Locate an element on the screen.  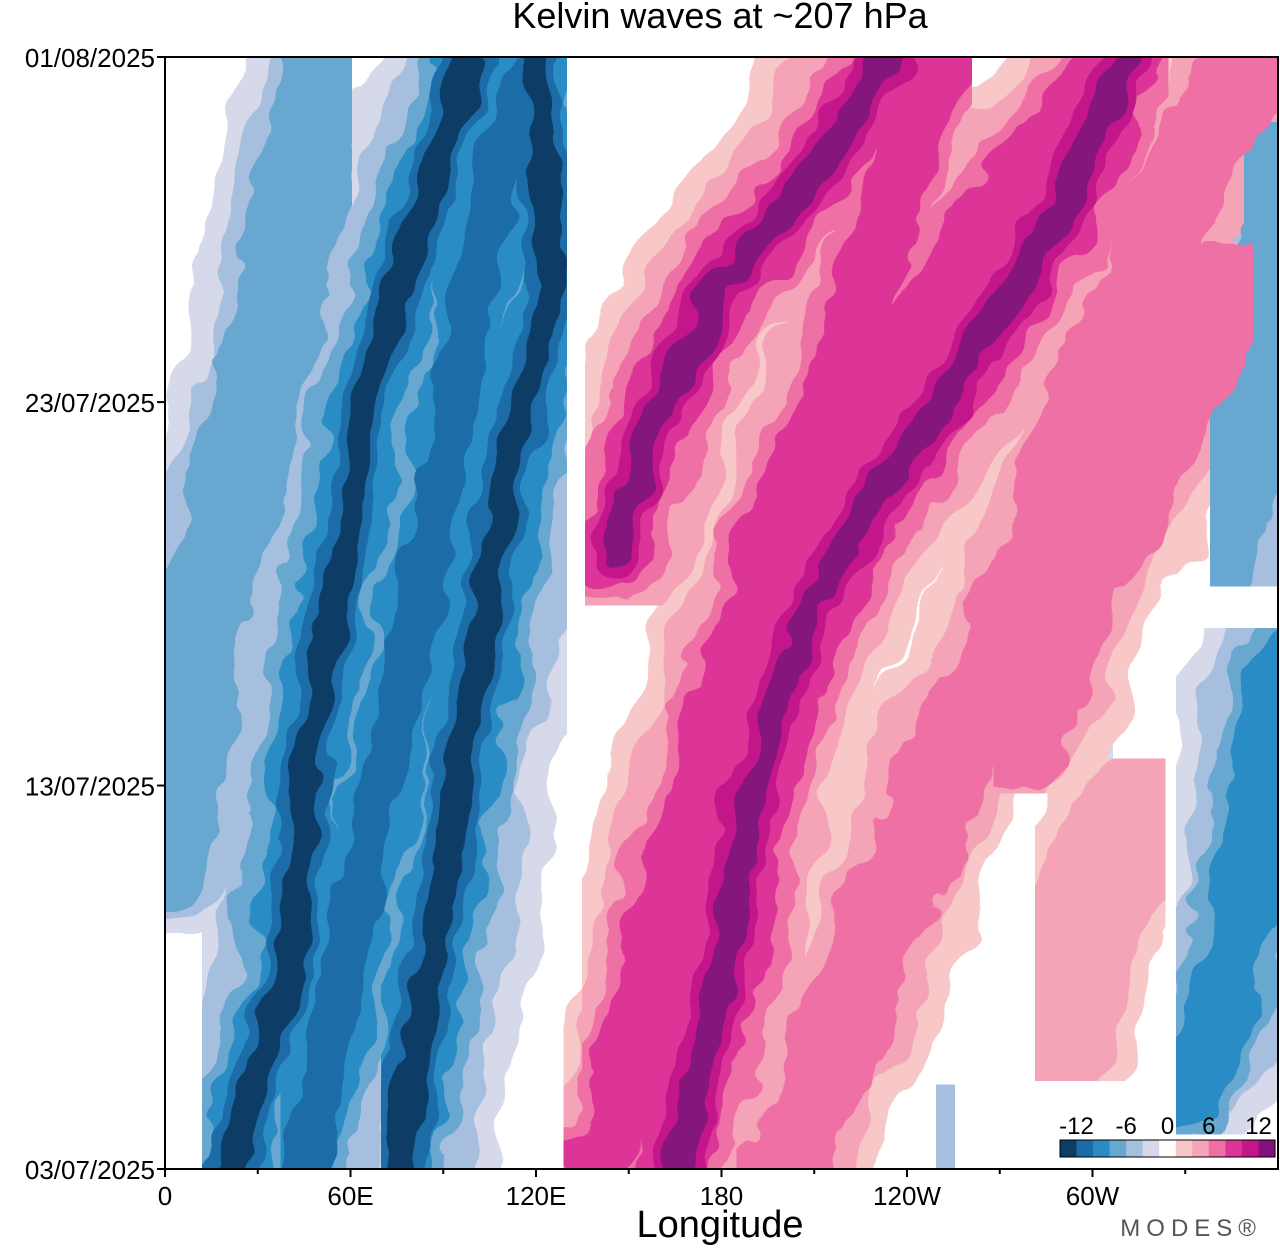
colorbar-tick-label: 6 is located at coordinates (1208, 1126).